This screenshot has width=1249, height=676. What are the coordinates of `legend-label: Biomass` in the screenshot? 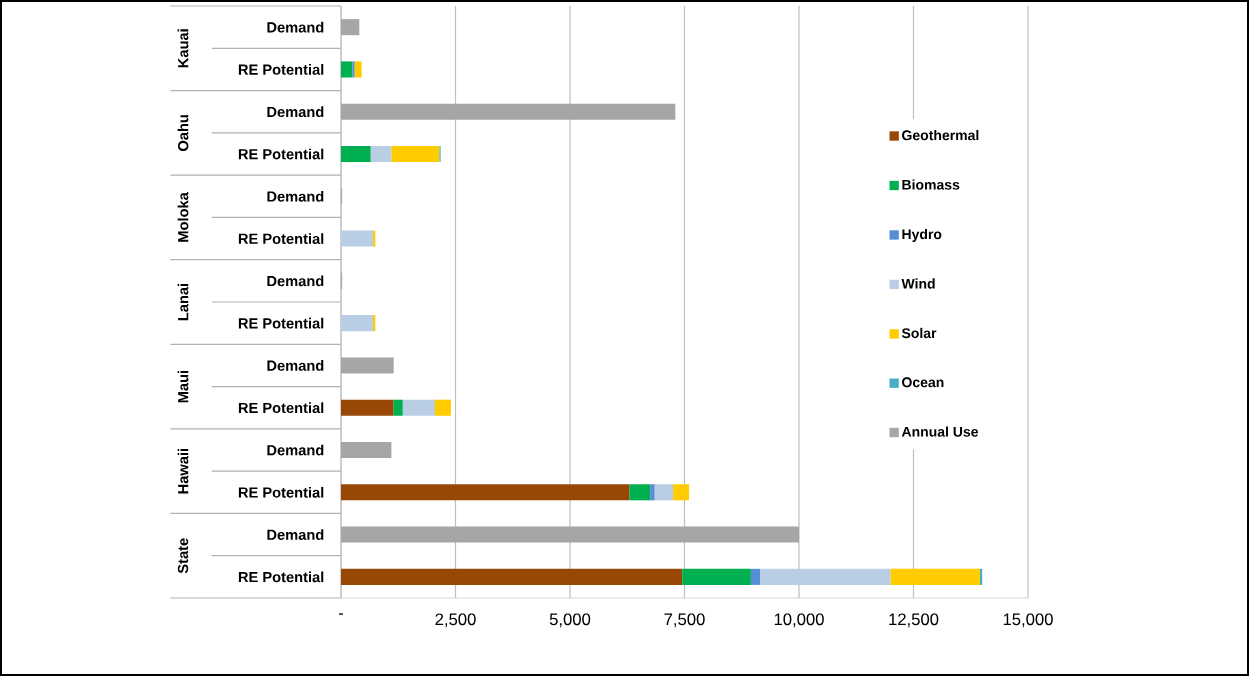 It's located at (931, 184).